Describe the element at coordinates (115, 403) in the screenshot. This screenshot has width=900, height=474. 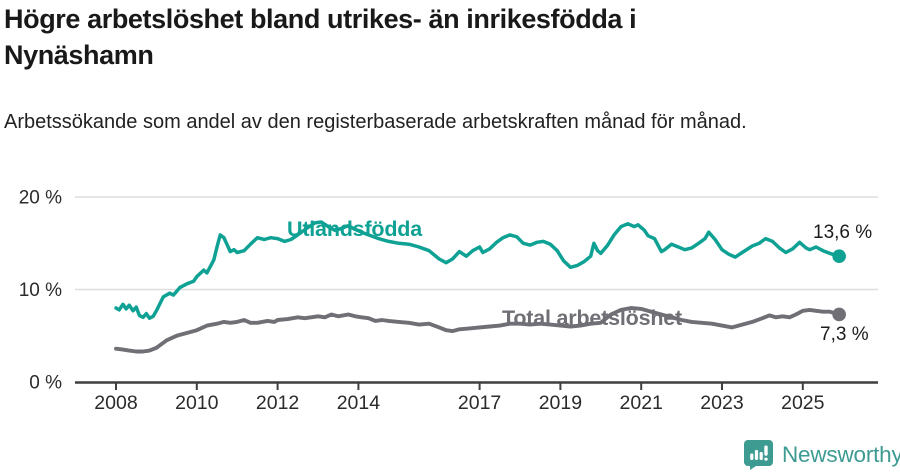
I see `svg-text: 2008` at that location.